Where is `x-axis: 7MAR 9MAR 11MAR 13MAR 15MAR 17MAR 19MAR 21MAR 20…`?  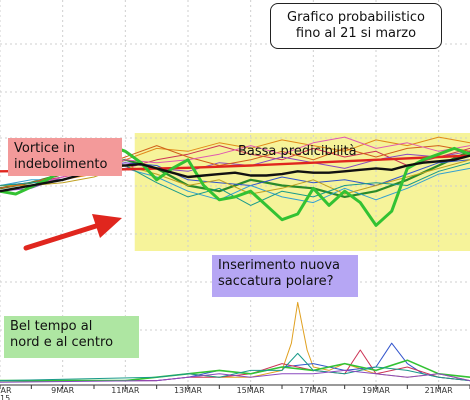 x-axis: 7MAR 9MAR 11MAR 13MAR 15MAR 17MAR 19MAR 21MAR 20… is located at coordinates (235, 392).